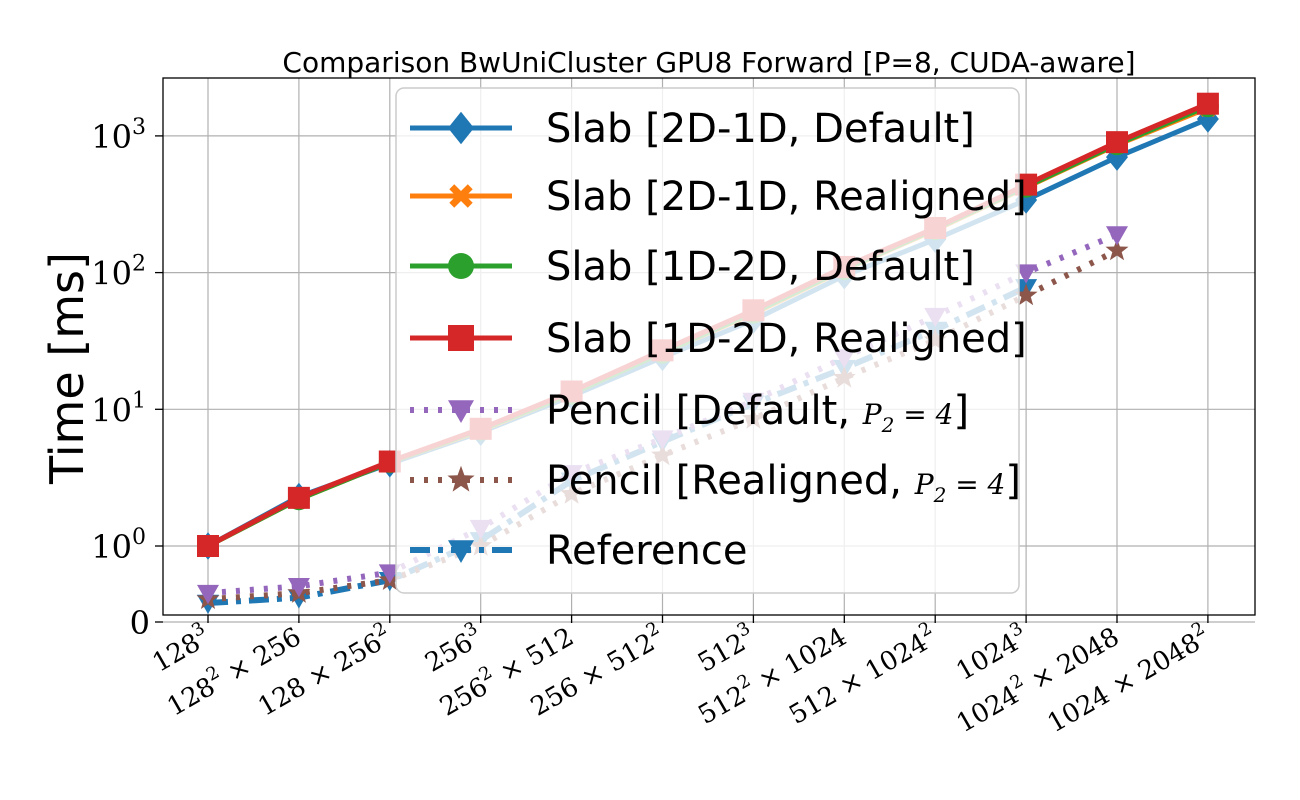  I want to click on legend-entry: Pencil [Default, P2 = 4], so click(689, 412).